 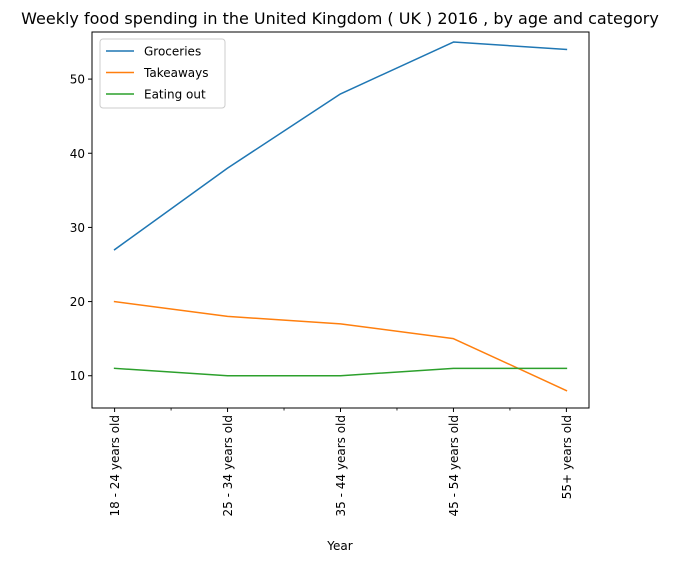 What do you see at coordinates (115, 465) in the screenshot?
I see `x-tick-label: 18 - 24 years old` at bounding box center [115, 465].